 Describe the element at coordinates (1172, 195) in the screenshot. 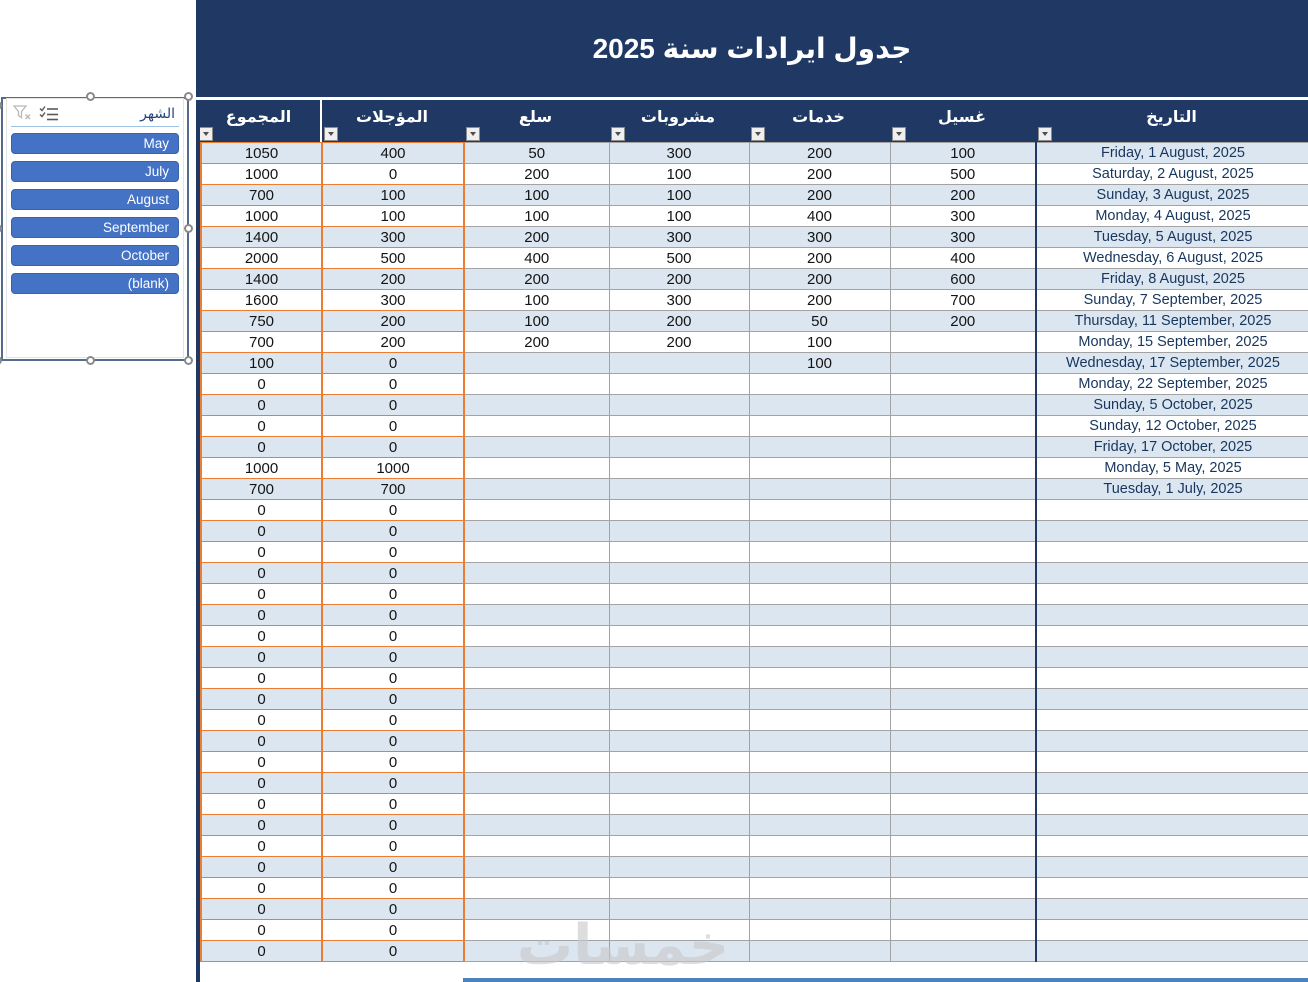

I see `date-cell: Sunday, 3 August, 2025` at that location.